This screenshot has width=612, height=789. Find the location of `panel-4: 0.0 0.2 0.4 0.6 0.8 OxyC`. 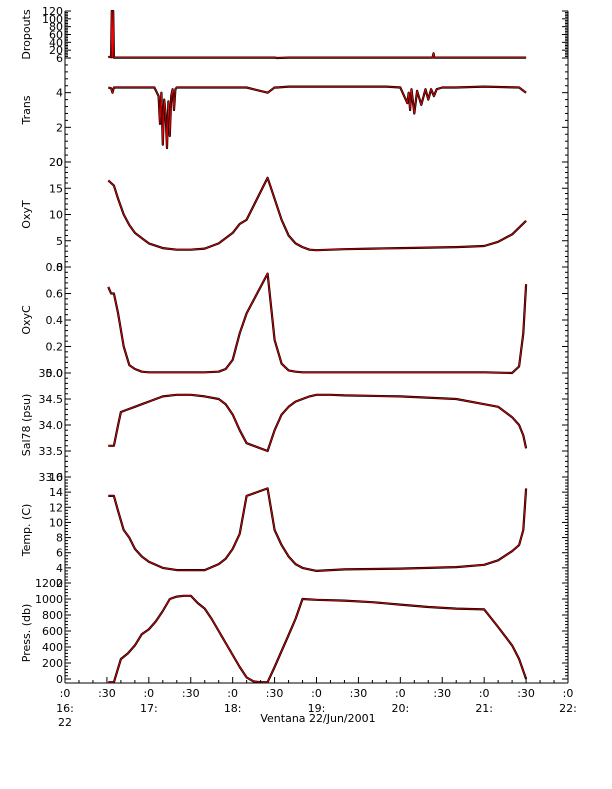

panel-4: 0.0 0.2 0.4 0.6 0.8 OxyC is located at coordinates (294, 320).